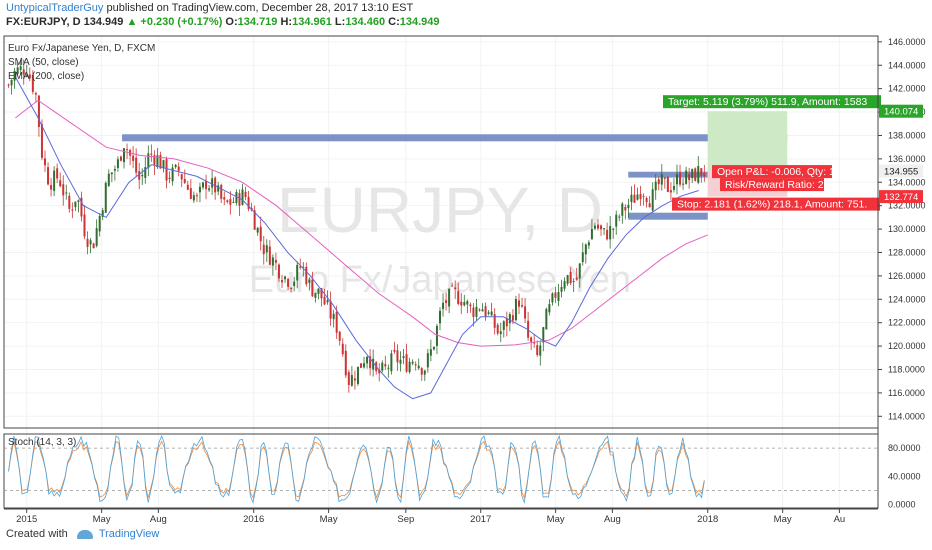  Describe the element at coordinates (907, 42) in the screenshot. I see `y-tick-label: 146.0000` at that location.